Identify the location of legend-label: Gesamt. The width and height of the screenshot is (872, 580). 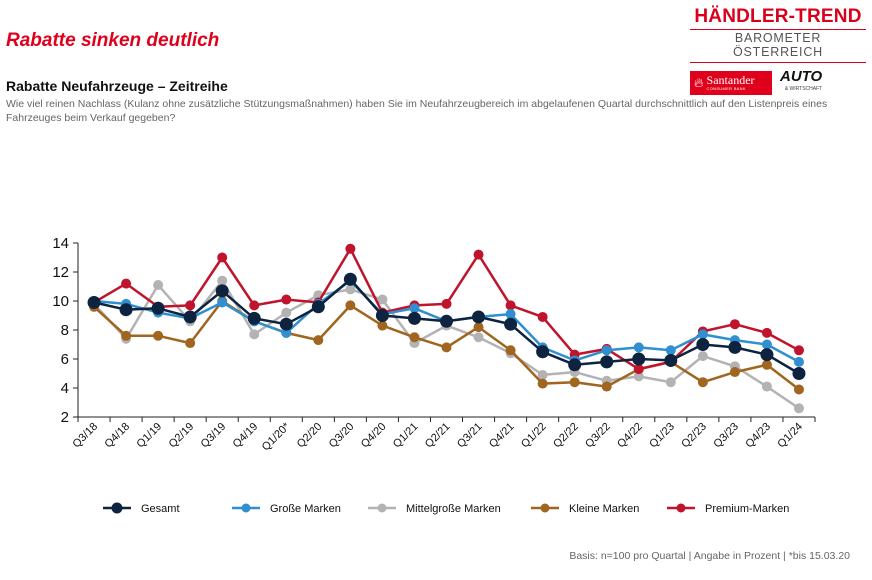
(160, 509).